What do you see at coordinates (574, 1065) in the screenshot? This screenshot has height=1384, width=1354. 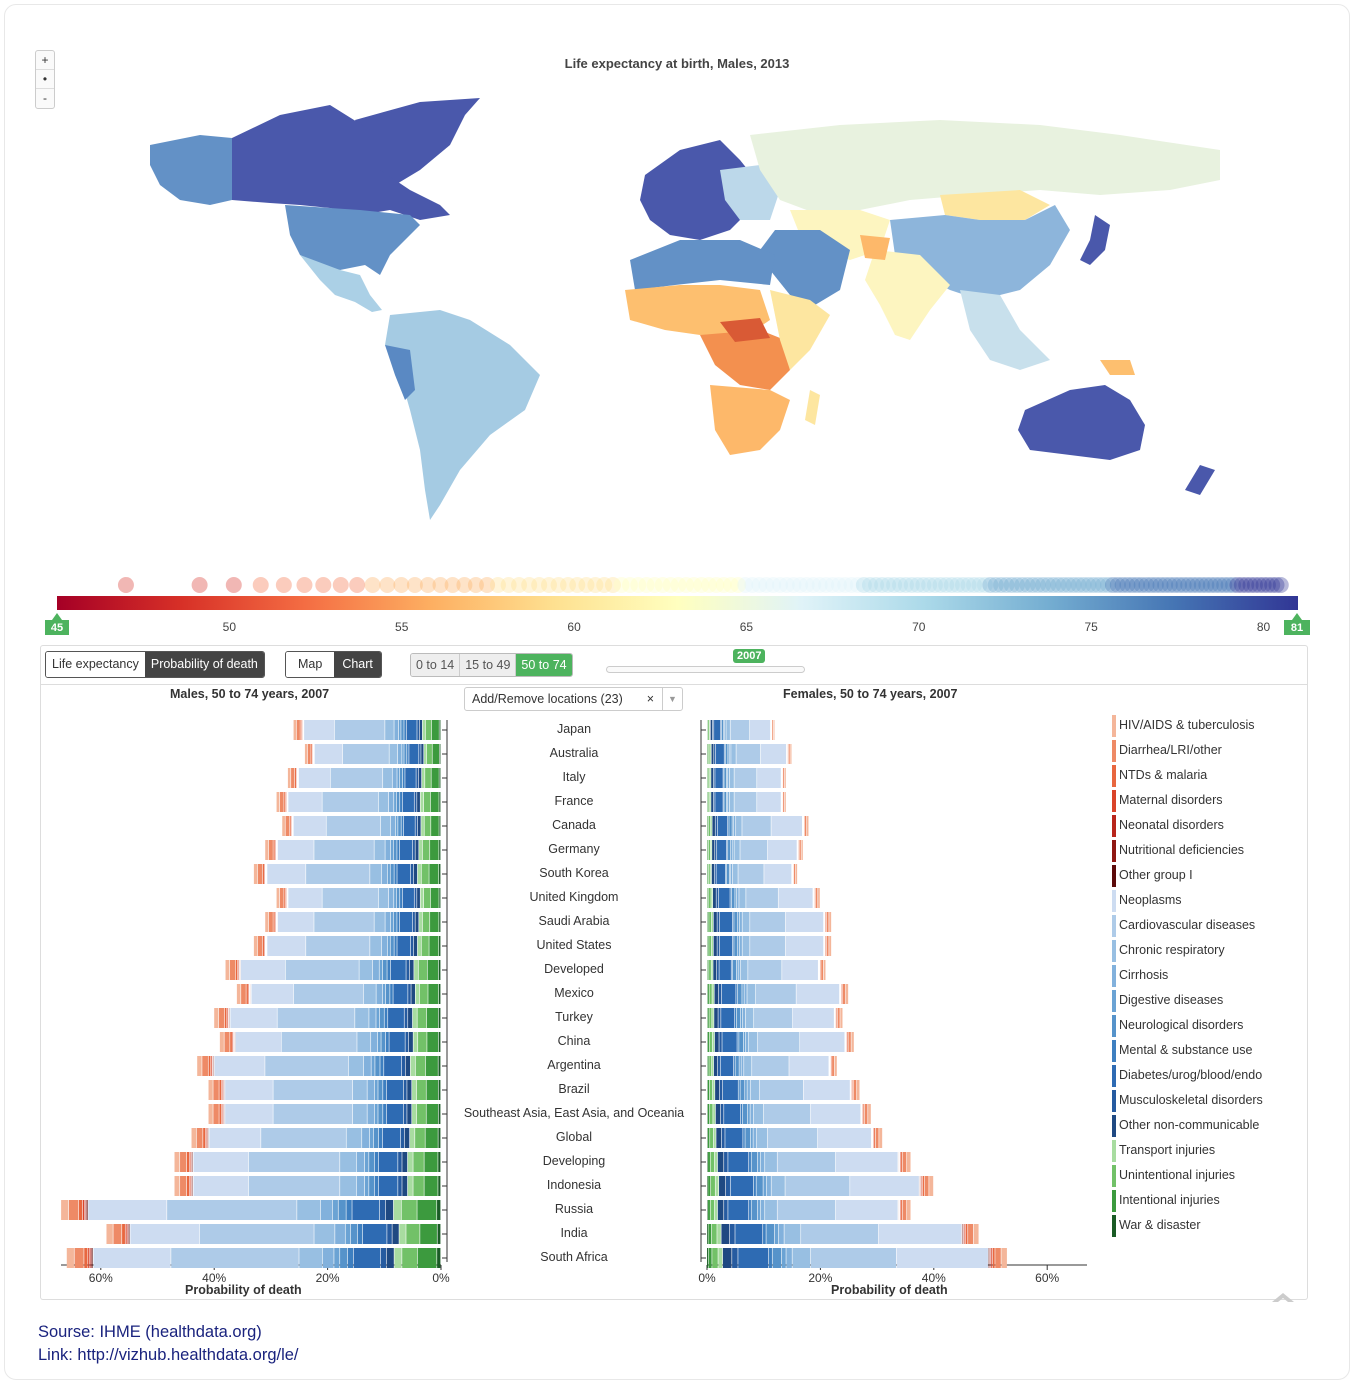 I see `country-label: Argentina` at bounding box center [574, 1065].